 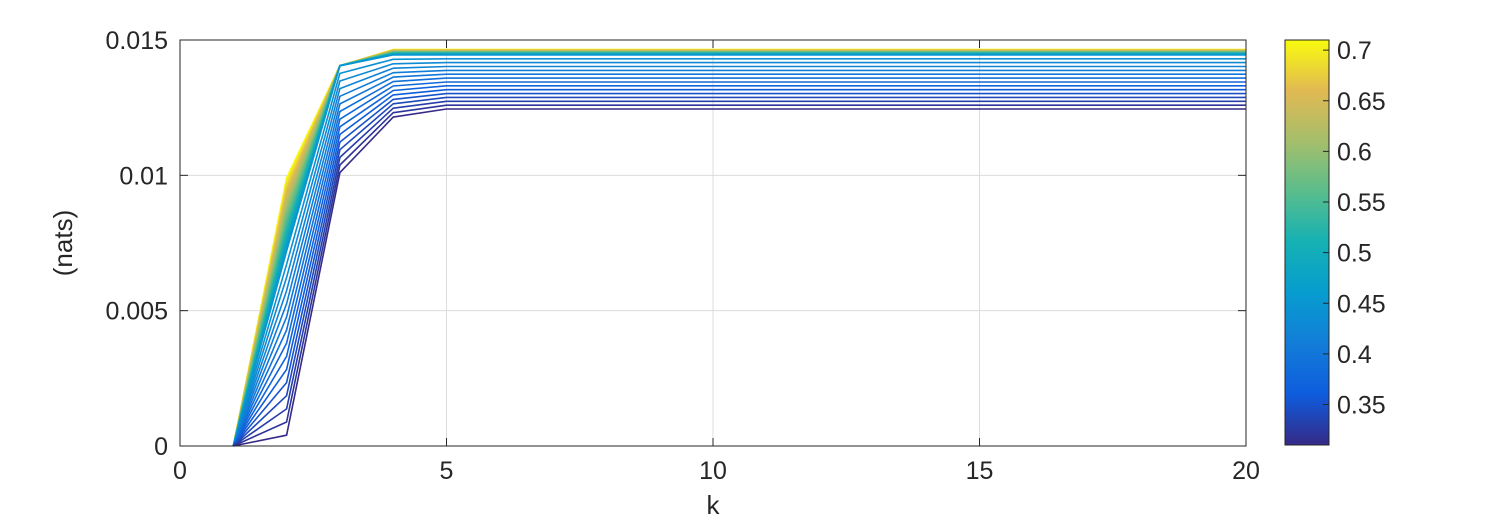 What do you see at coordinates (1307, 242) in the screenshot?
I see `colorbar` at bounding box center [1307, 242].